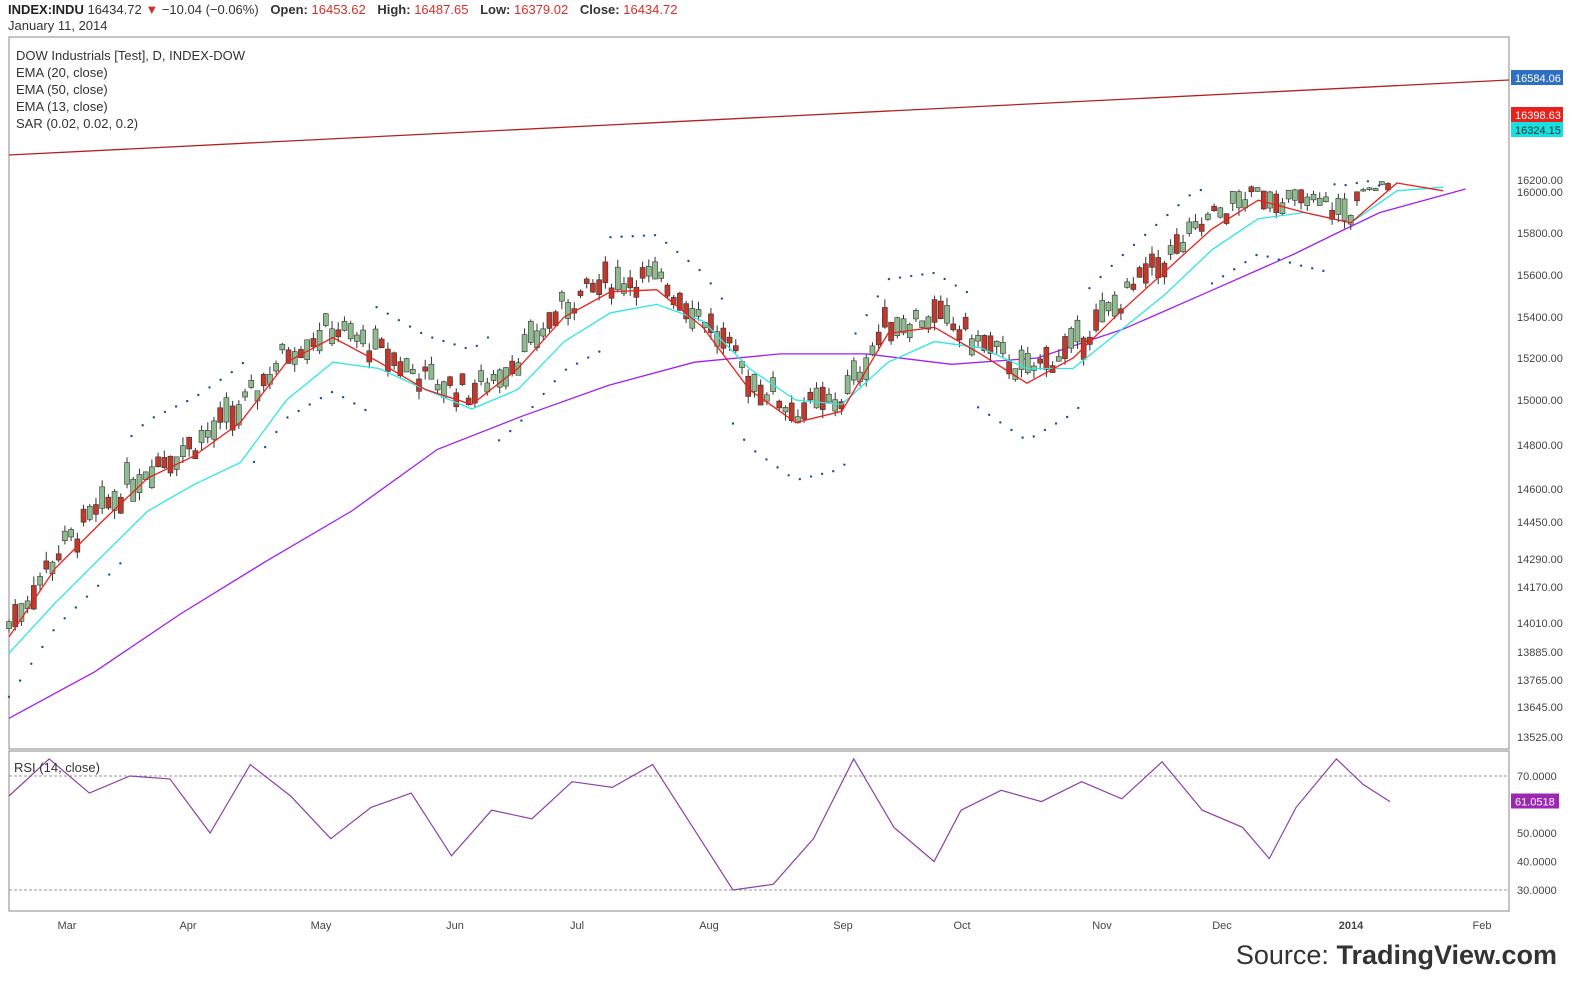  I want to click on x-tick-label: Sep, so click(843, 926).